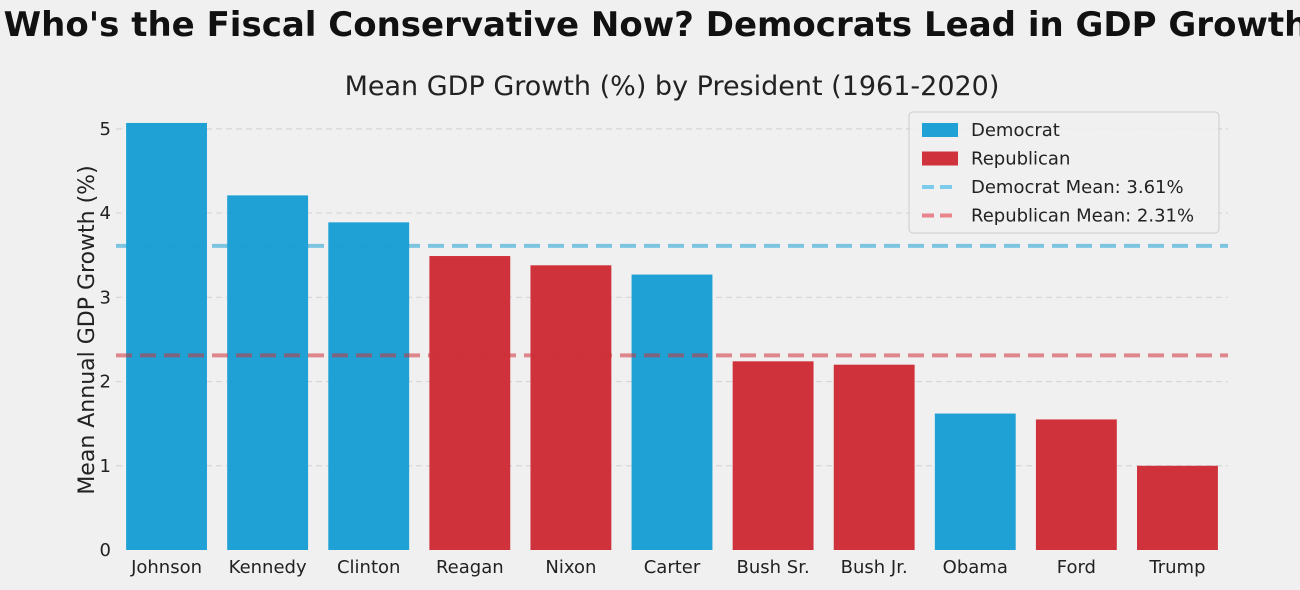  I want to click on x-tick-label: Trump, so click(1176, 567).